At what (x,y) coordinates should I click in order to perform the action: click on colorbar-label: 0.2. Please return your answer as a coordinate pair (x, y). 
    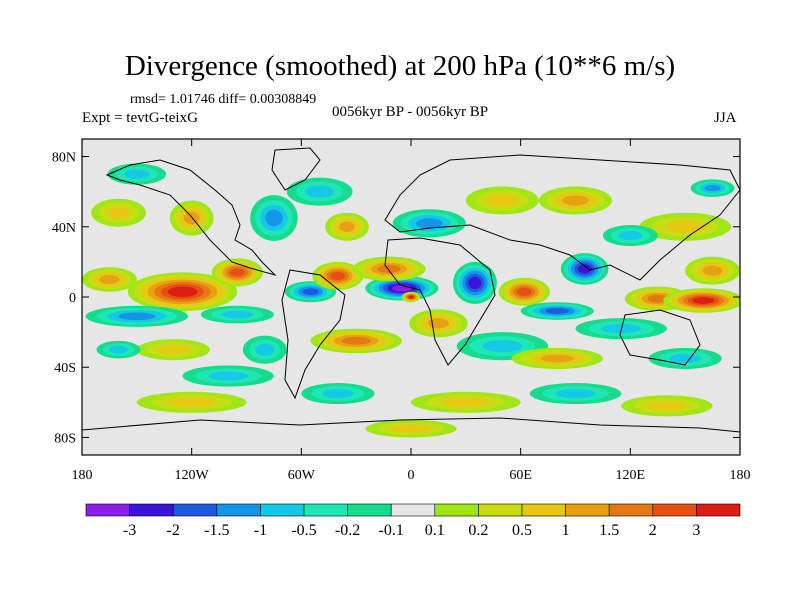
    Looking at the image, I should click on (478, 530).